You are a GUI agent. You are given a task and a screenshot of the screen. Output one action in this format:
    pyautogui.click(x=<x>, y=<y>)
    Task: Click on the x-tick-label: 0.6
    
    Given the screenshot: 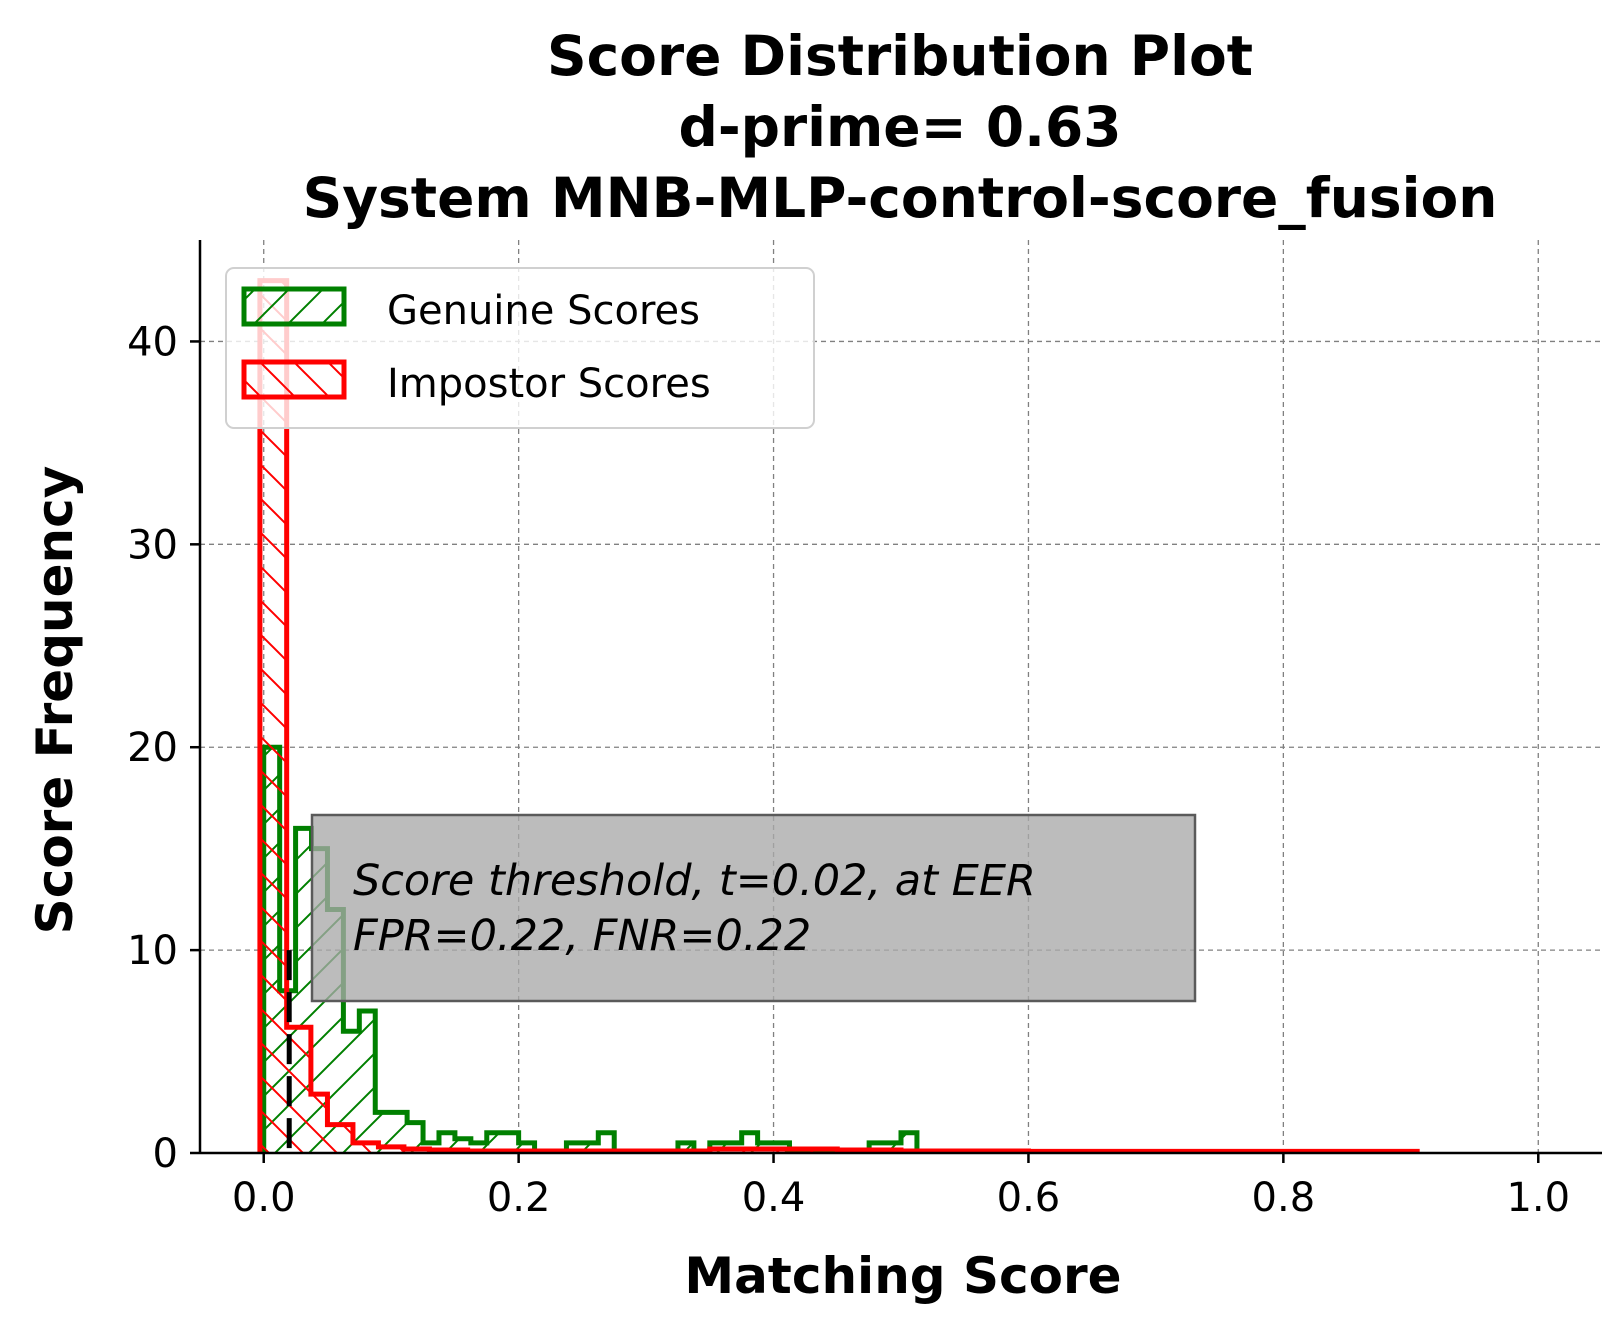 What is the action you would take?
    pyautogui.click(x=1029, y=1198)
    